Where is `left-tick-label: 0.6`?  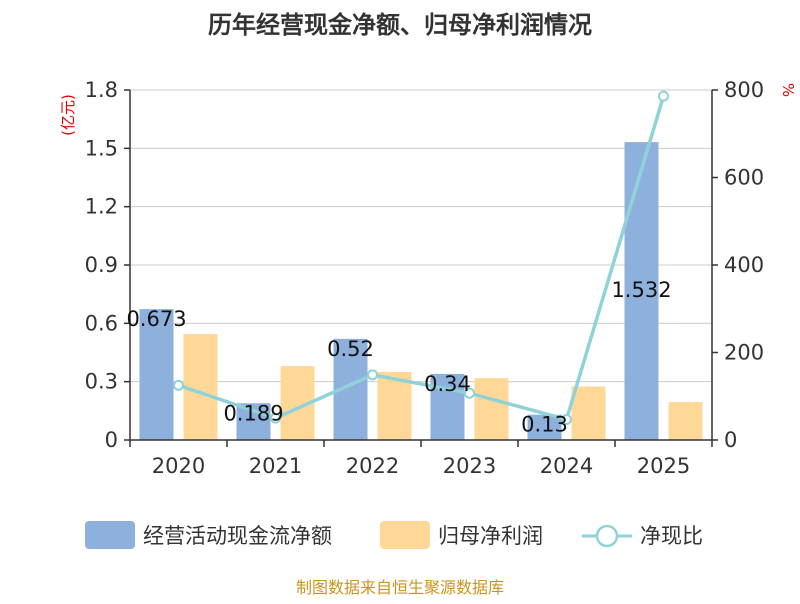
left-tick-label: 0.6 is located at coordinates (101, 323).